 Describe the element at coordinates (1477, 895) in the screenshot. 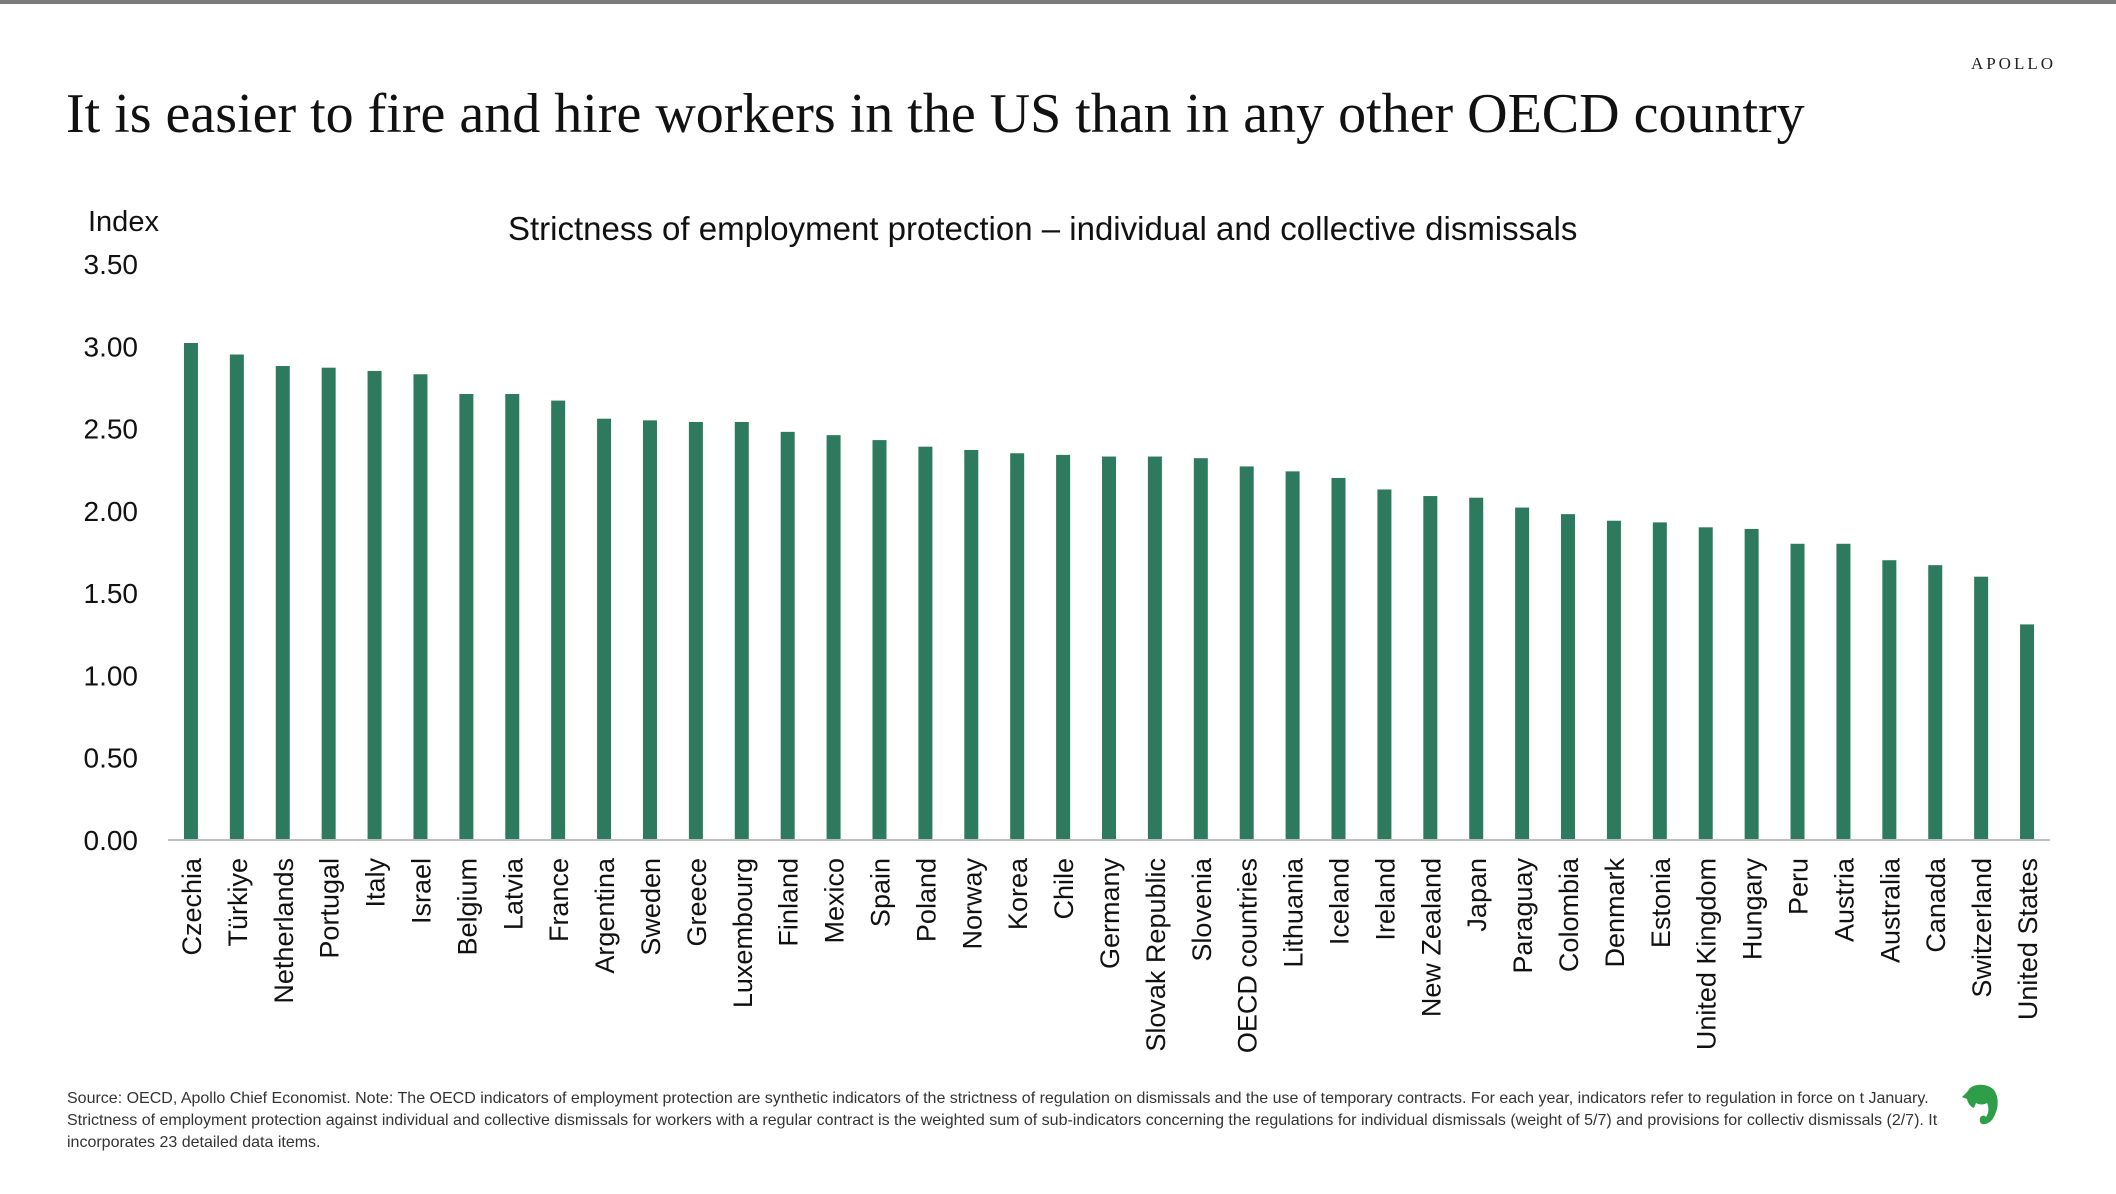

I see `x-tick-label: Japan` at that location.